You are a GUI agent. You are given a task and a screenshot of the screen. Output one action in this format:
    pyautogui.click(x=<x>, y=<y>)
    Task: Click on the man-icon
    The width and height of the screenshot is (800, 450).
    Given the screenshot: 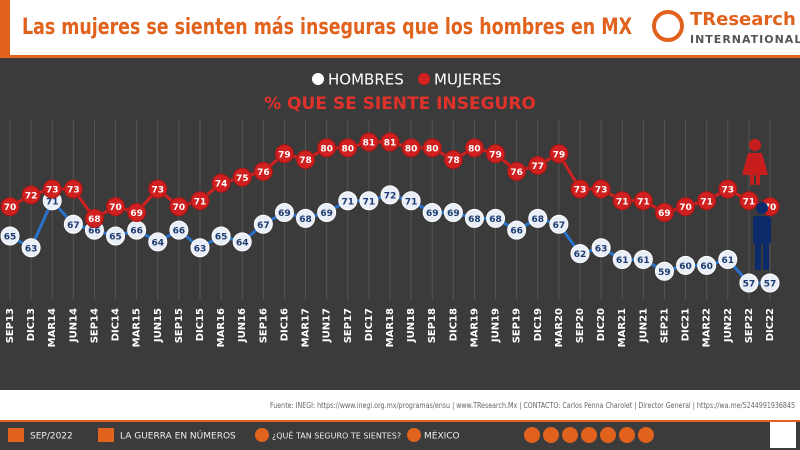 What is the action you would take?
    pyautogui.click(x=762, y=236)
    